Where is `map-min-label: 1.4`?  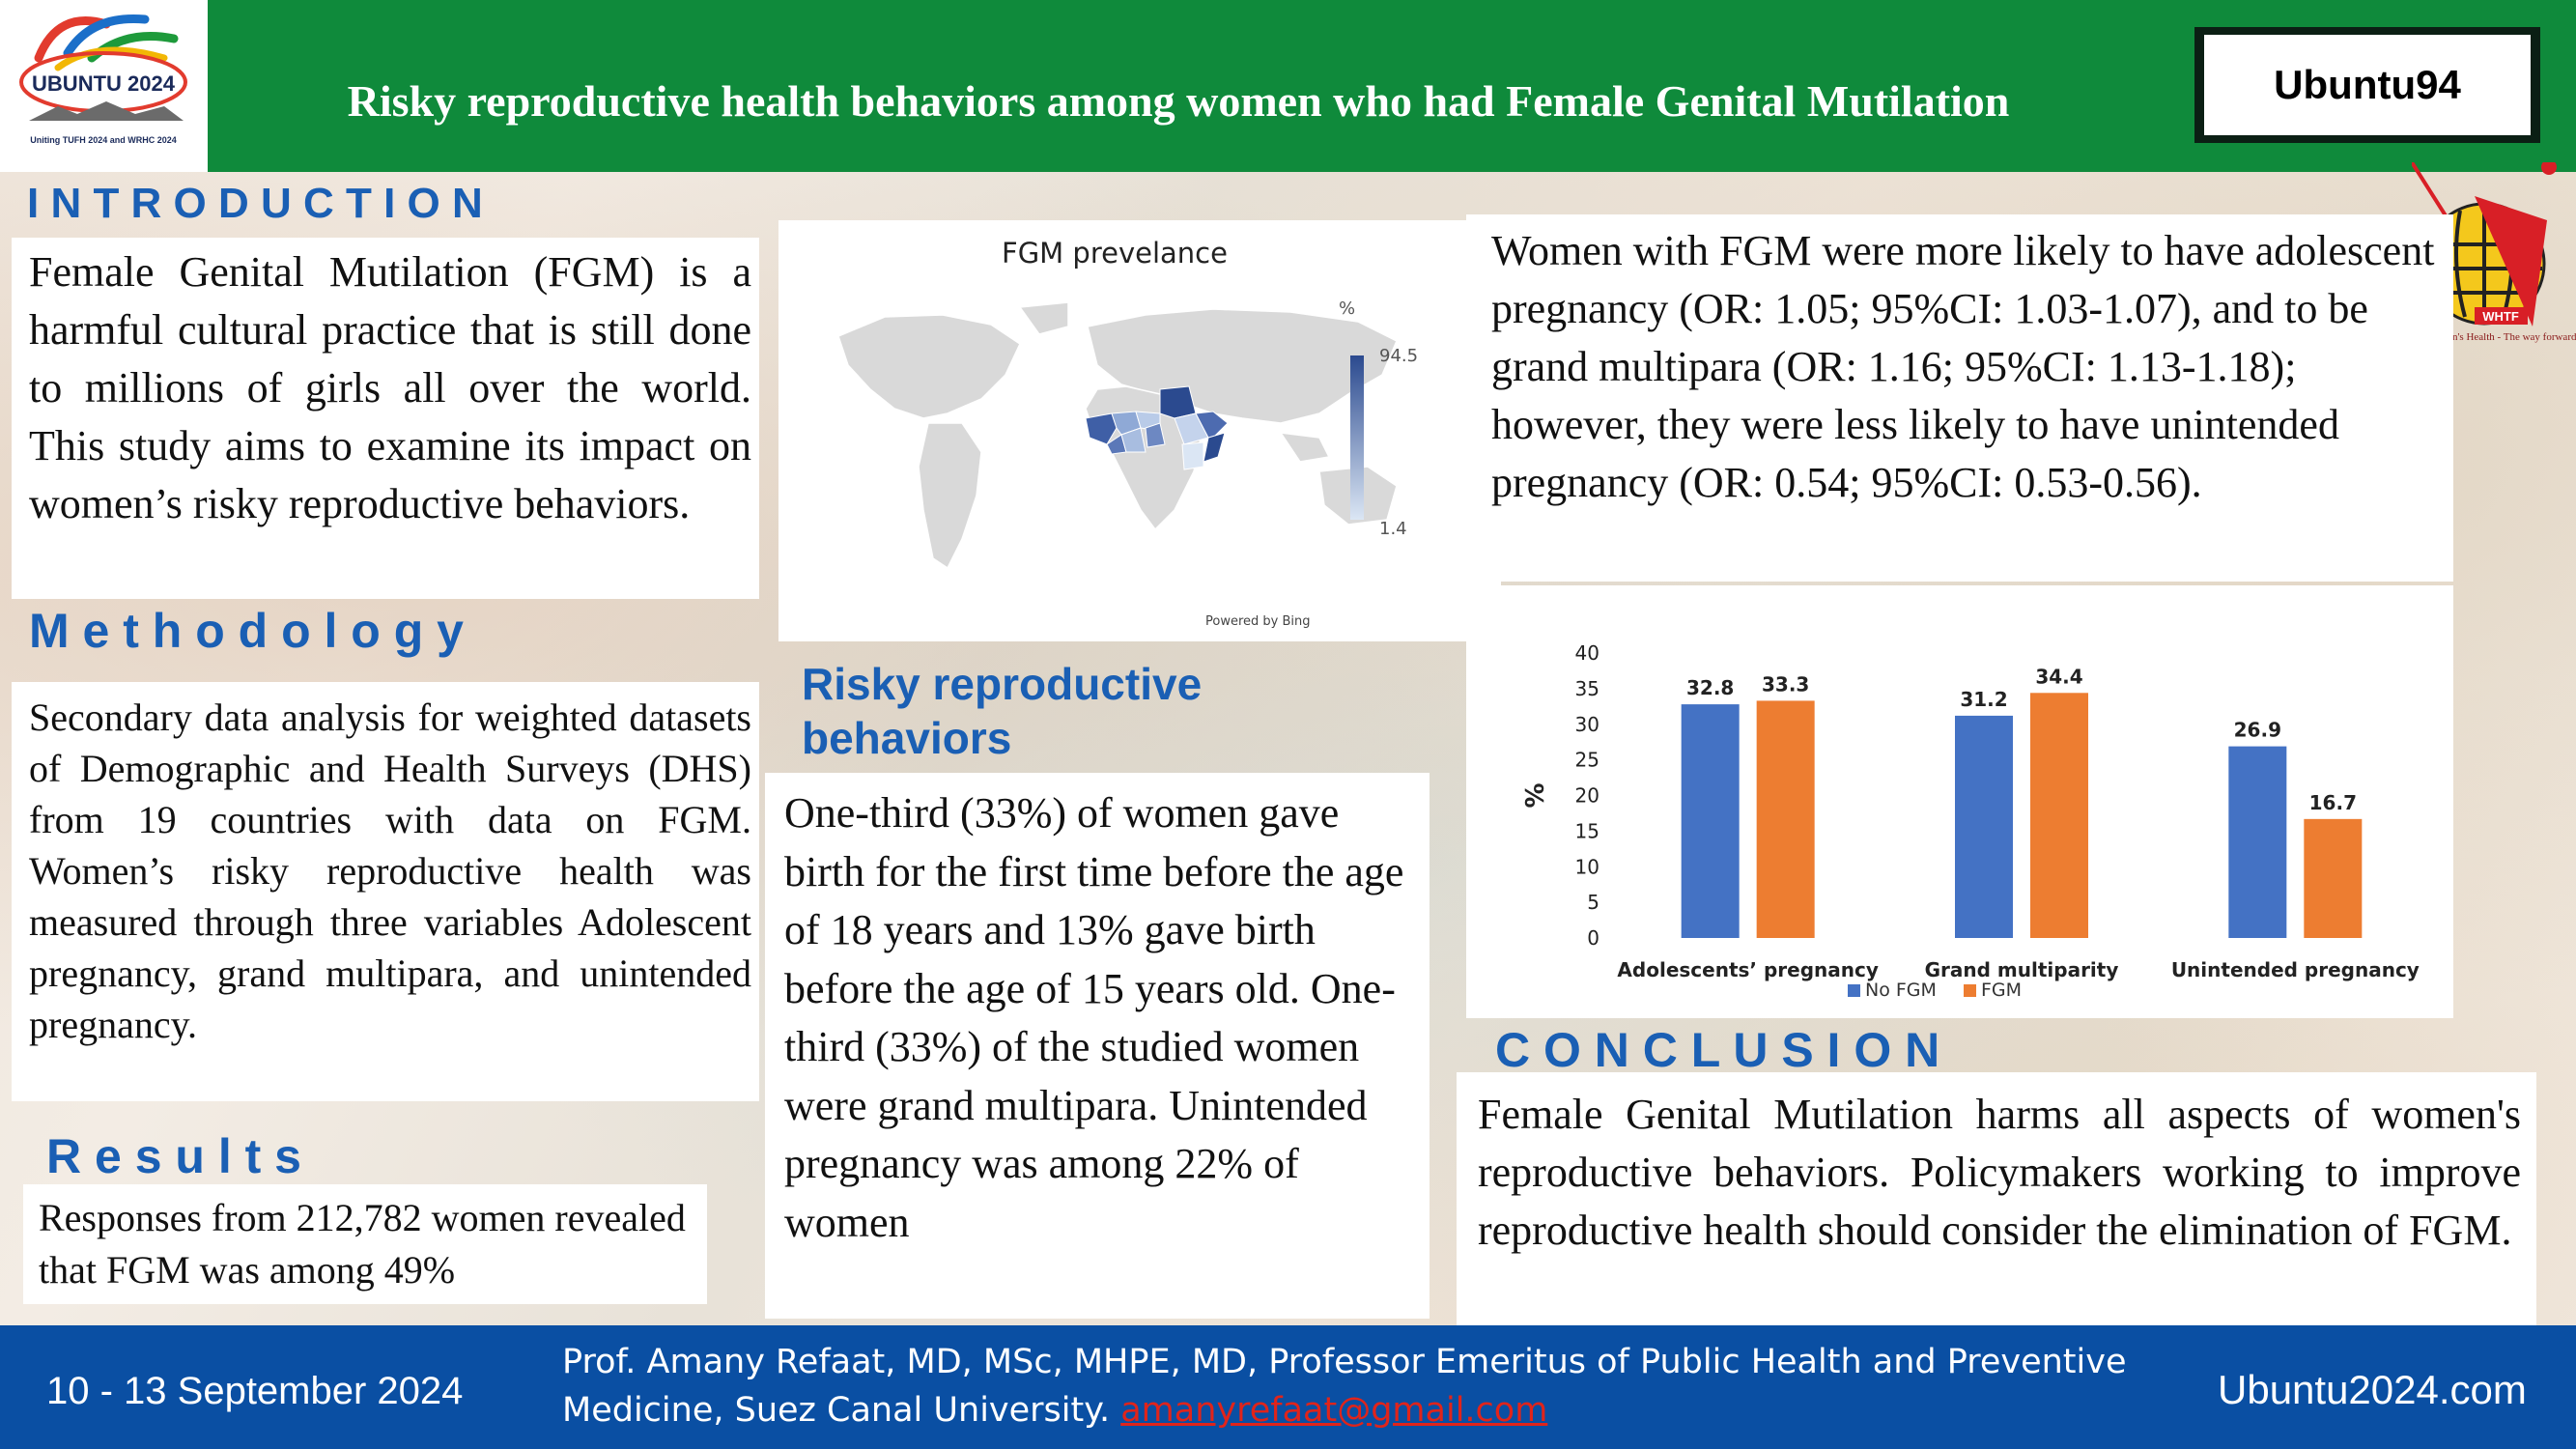
map-min-label: 1.4 is located at coordinates (1393, 529).